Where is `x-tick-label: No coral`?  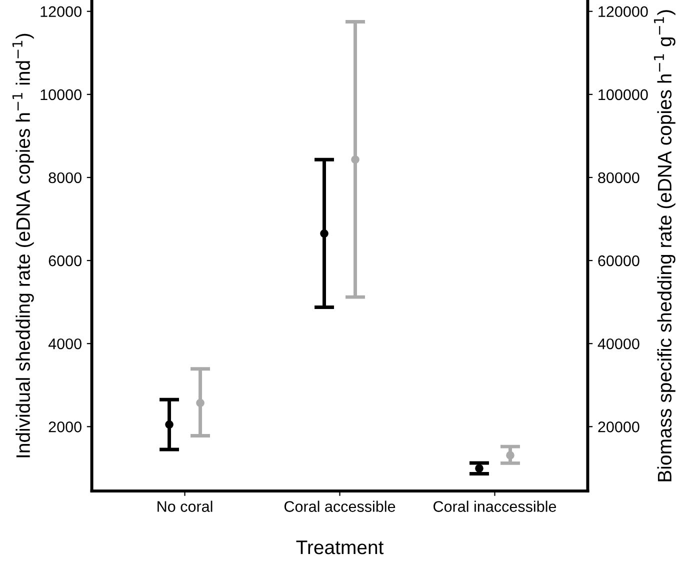
x-tick-label: No coral is located at coordinates (185, 506).